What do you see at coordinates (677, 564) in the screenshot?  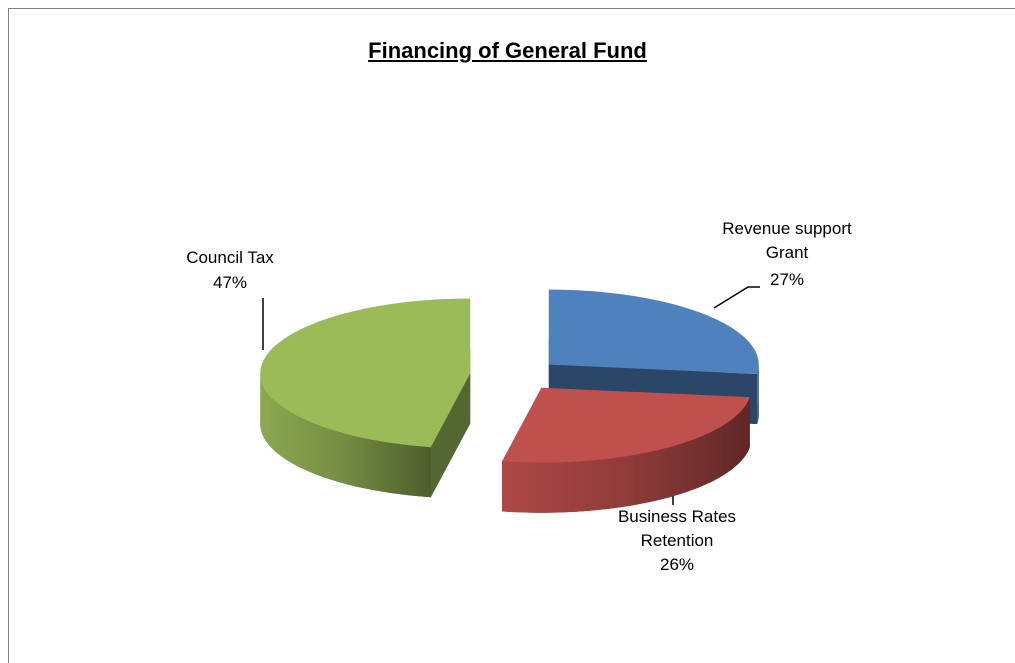 I see `value-label: 26%` at bounding box center [677, 564].